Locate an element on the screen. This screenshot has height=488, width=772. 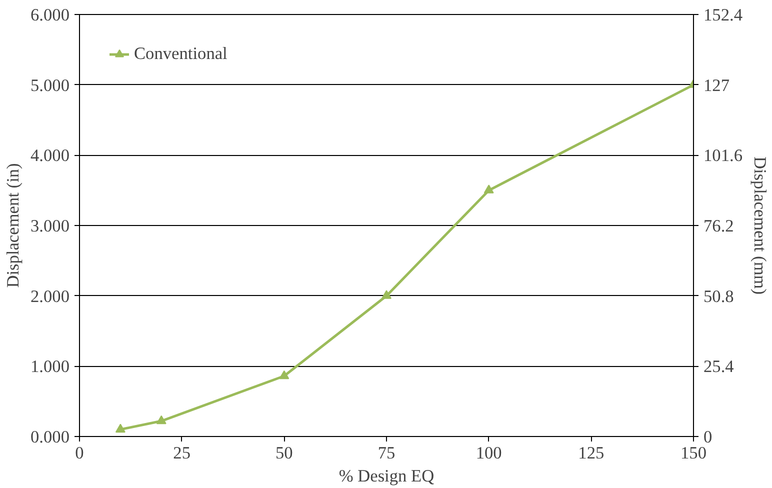
y2-tick-label: 50.8 is located at coordinates (719, 296).